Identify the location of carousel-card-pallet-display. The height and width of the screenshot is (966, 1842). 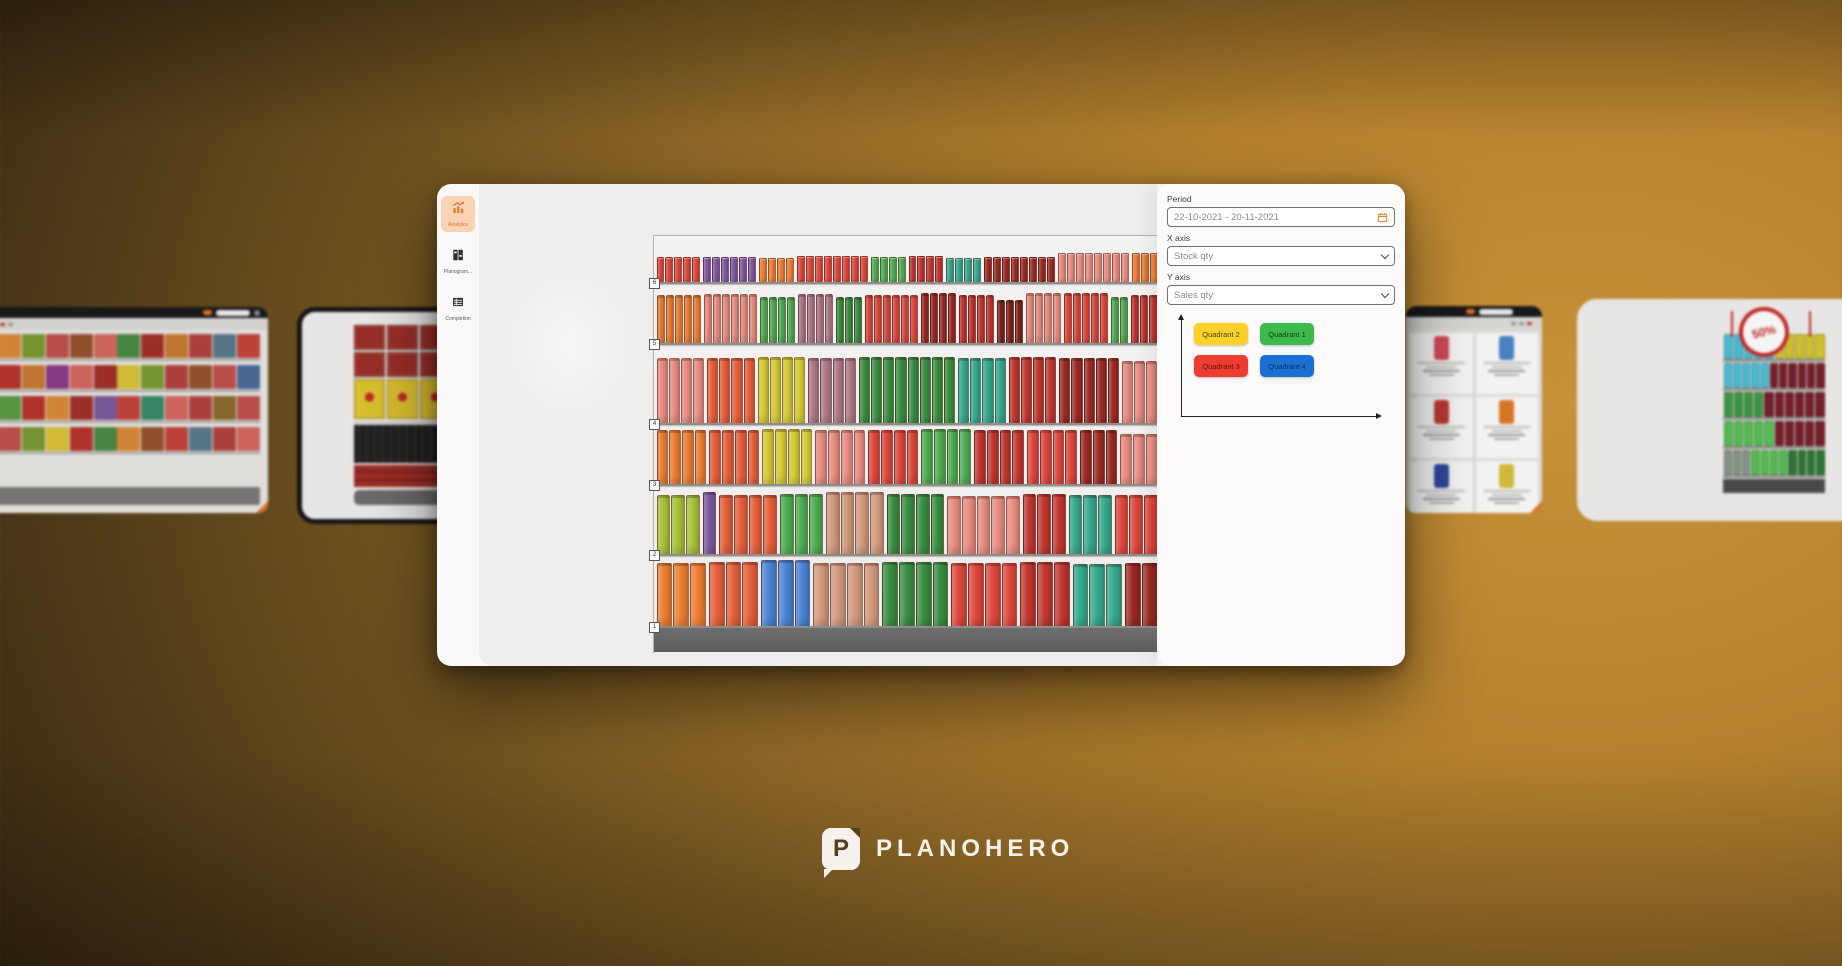
(378, 415).